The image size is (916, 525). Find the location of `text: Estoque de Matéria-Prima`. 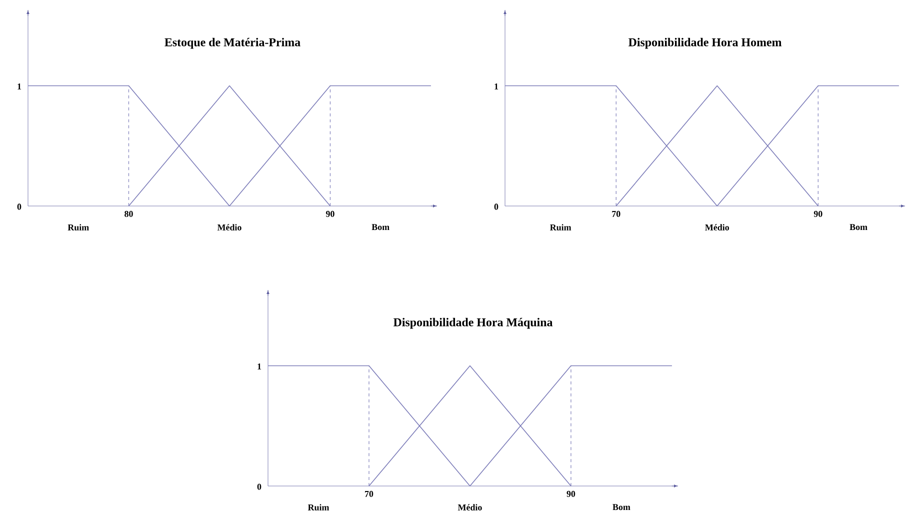

text: Estoque de Matéria-Prima is located at coordinates (232, 43).